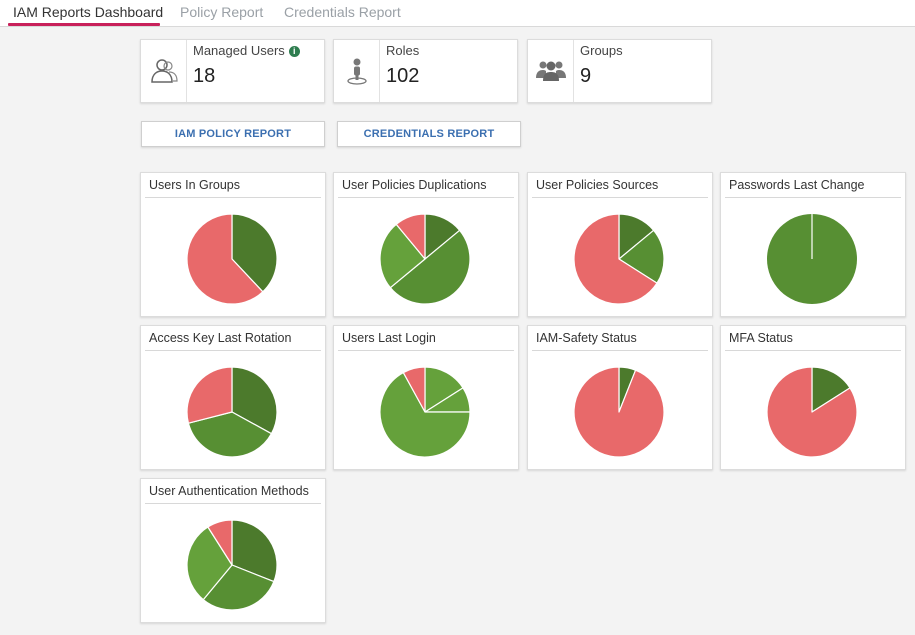 This screenshot has width=915, height=635. I want to click on chart-title: User Policies Sources, so click(597, 185).